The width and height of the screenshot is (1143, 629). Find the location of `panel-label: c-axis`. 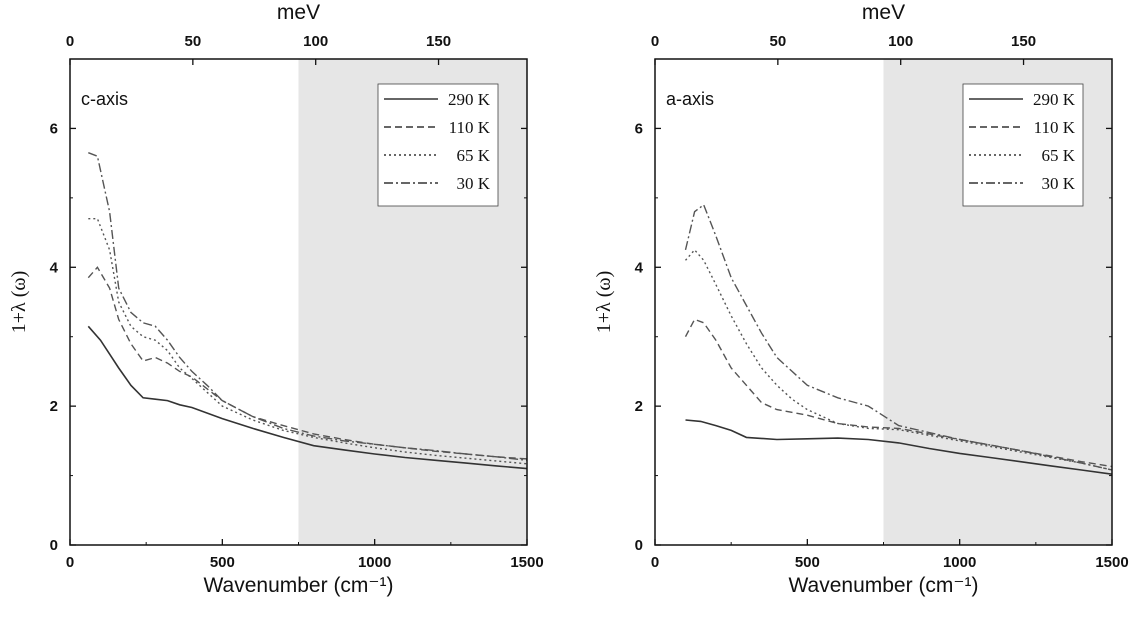

panel-label: c-axis is located at coordinates (104, 99).